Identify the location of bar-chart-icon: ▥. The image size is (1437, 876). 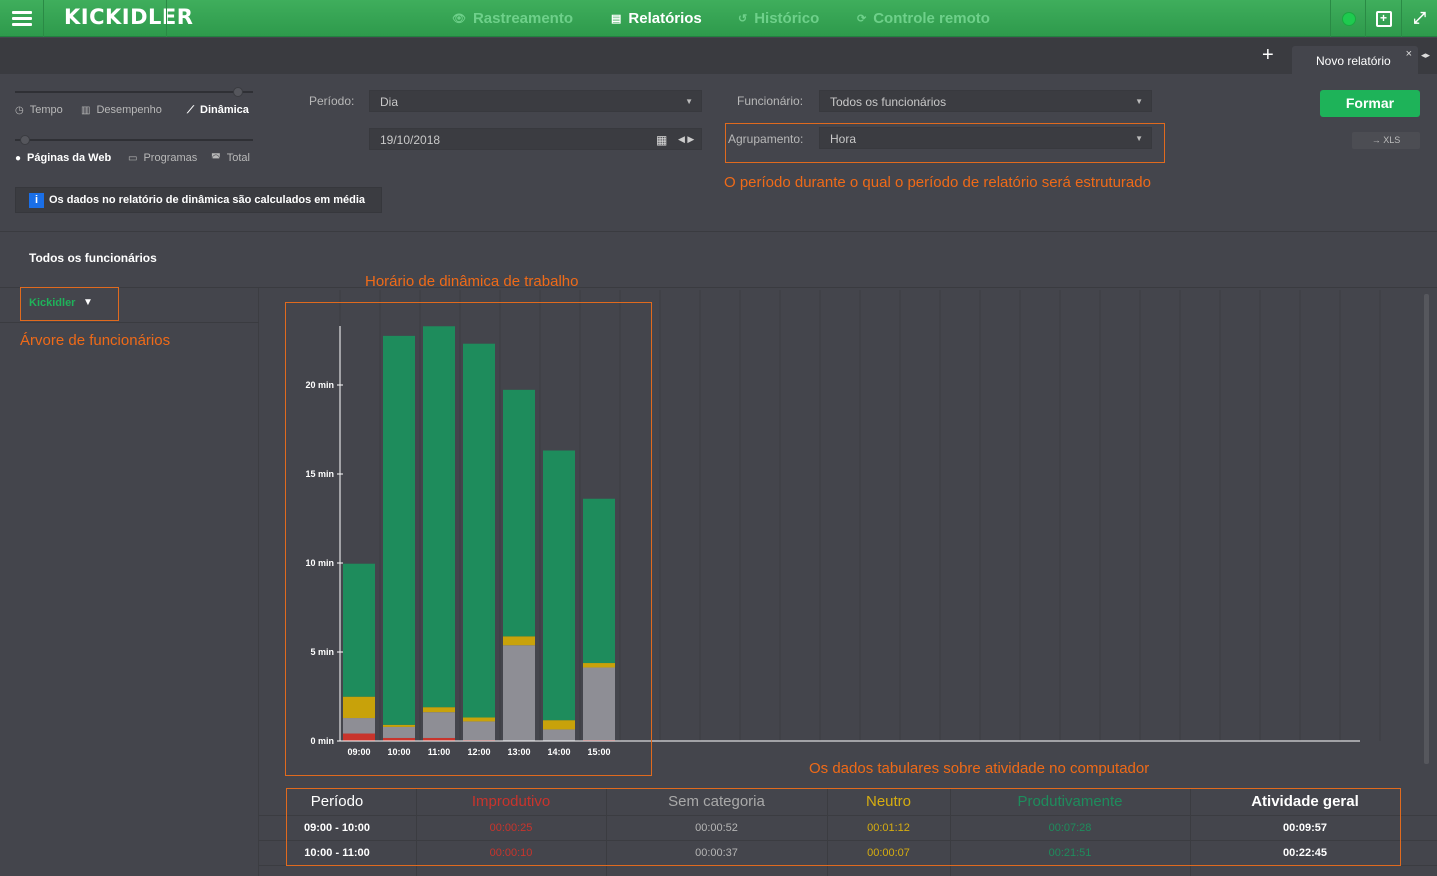
(86, 110).